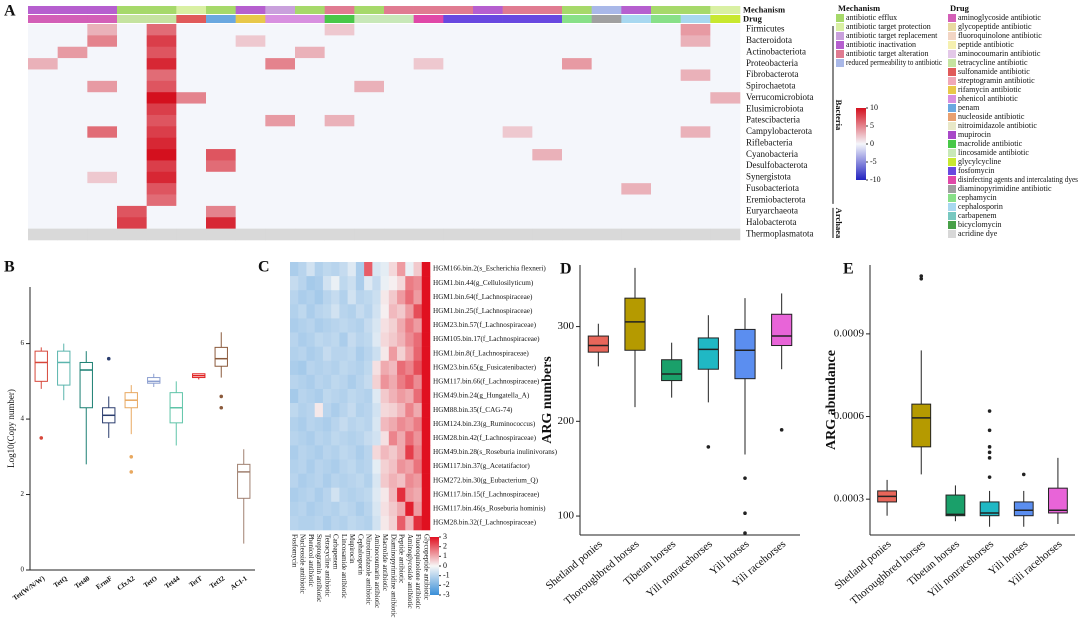 This screenshot has width=1080, height=635. What do you see at coordinates (410, 571) in the screenshot?
I see `column-label: Aminoglycoside antibiotic` at bounding box center [410, 571].